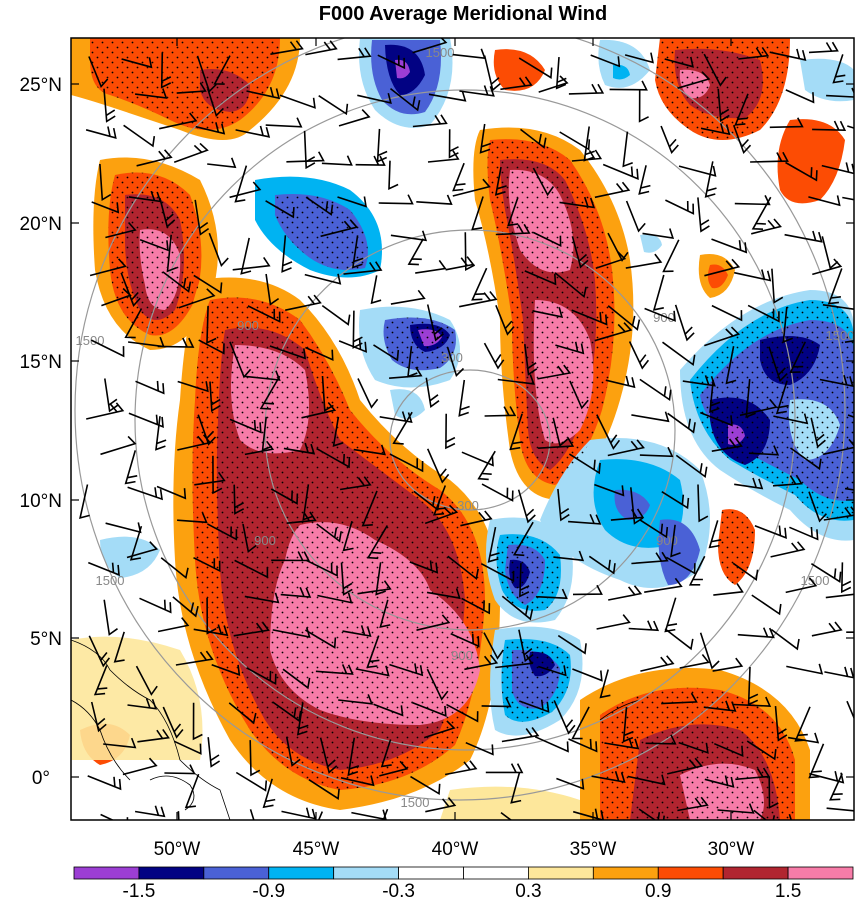 This screenshot has width=855, height=900. What do you see at coordinates (41, 362) in the screenshot?
I see `lat-tick-label: 15°N` at bounding box center [41, 362].